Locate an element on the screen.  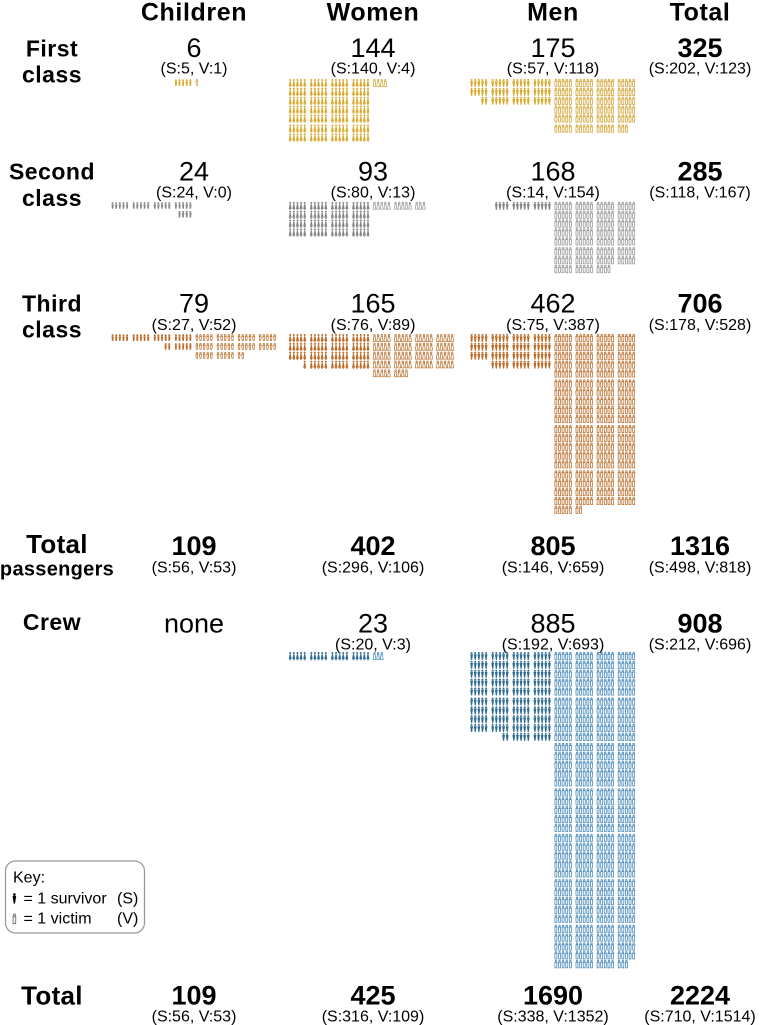
svg-text: 2224 is located at coordinates (700, 996).